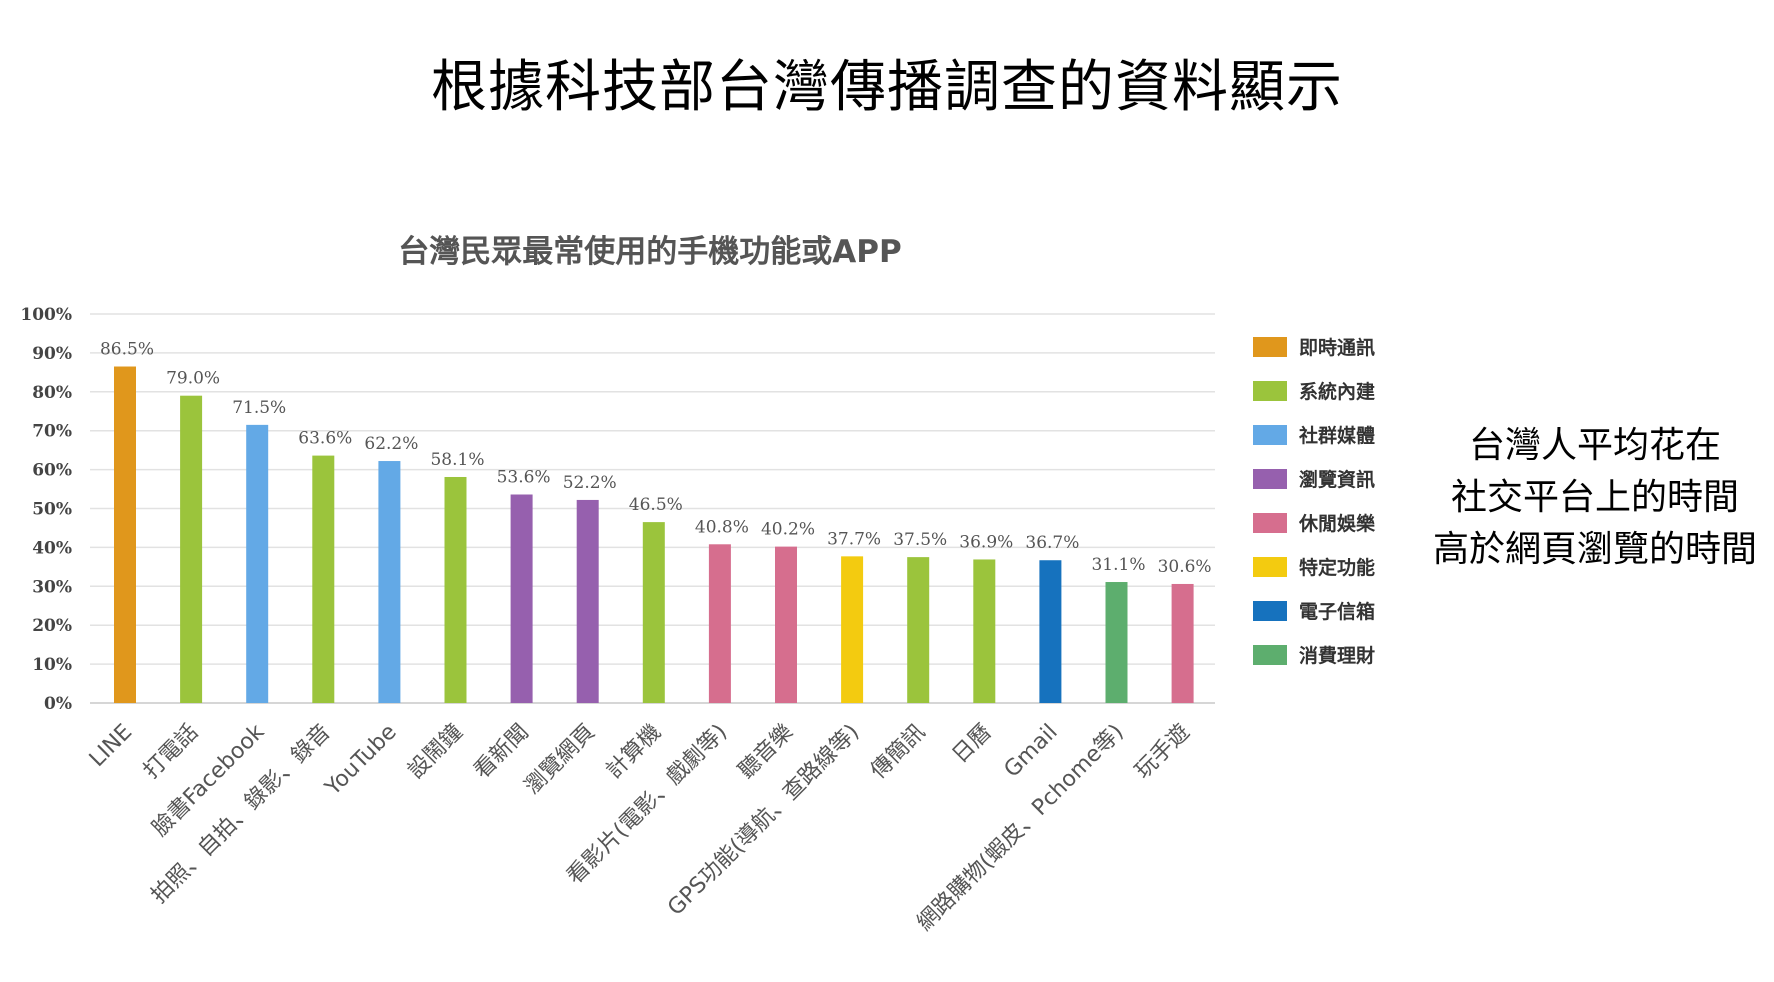 The image size is (1774, 982). What do you see at coordinates (52, 432) in the screenshot?
I see `y-tick-label: 70%` at bounding box center [52, 432].